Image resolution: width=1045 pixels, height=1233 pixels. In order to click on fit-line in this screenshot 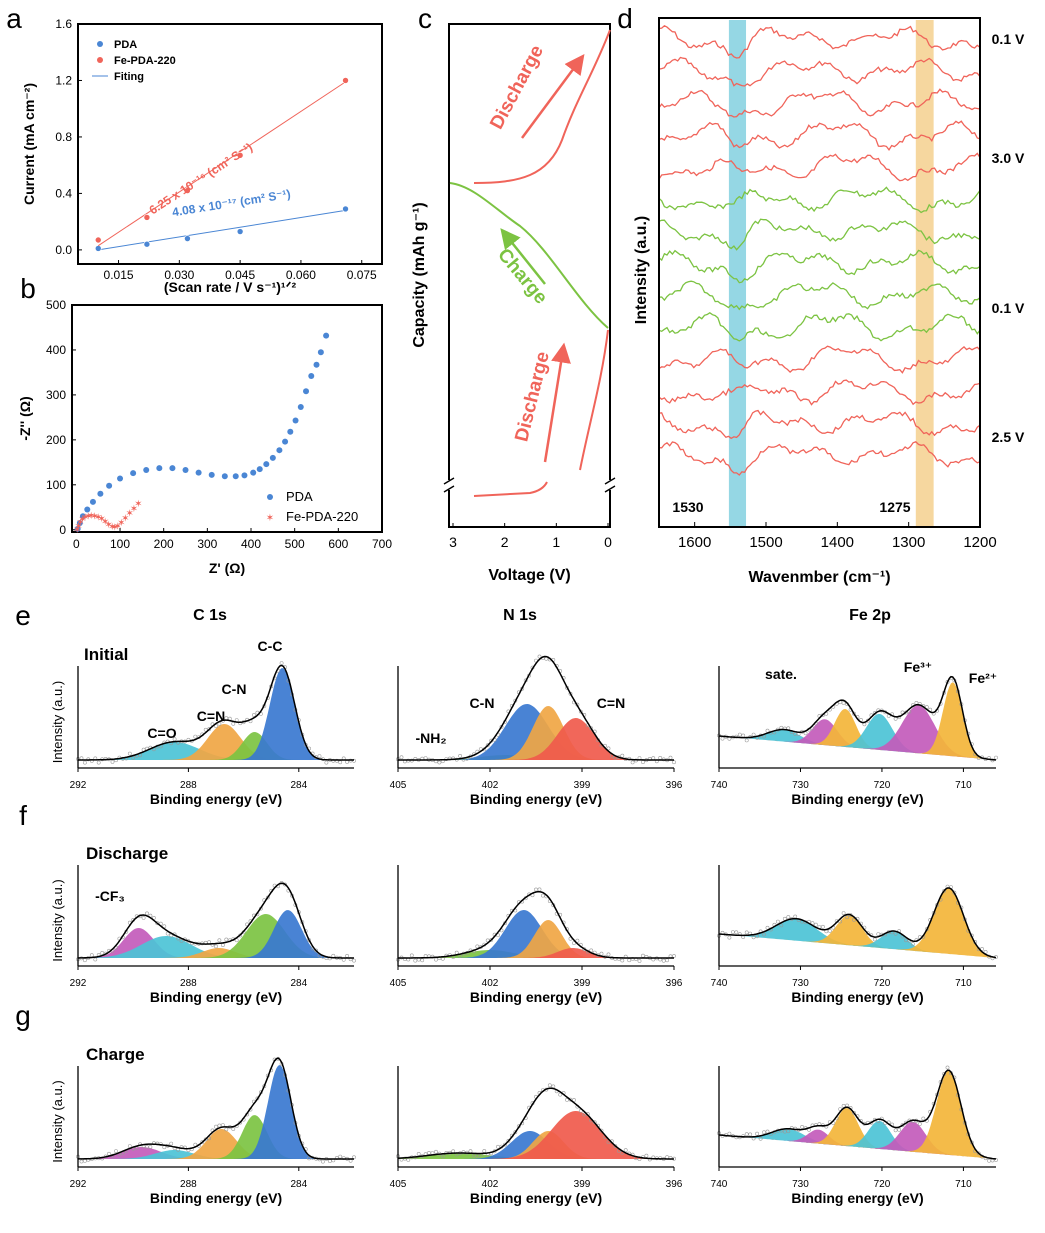, I will do `click(222, 230)`.